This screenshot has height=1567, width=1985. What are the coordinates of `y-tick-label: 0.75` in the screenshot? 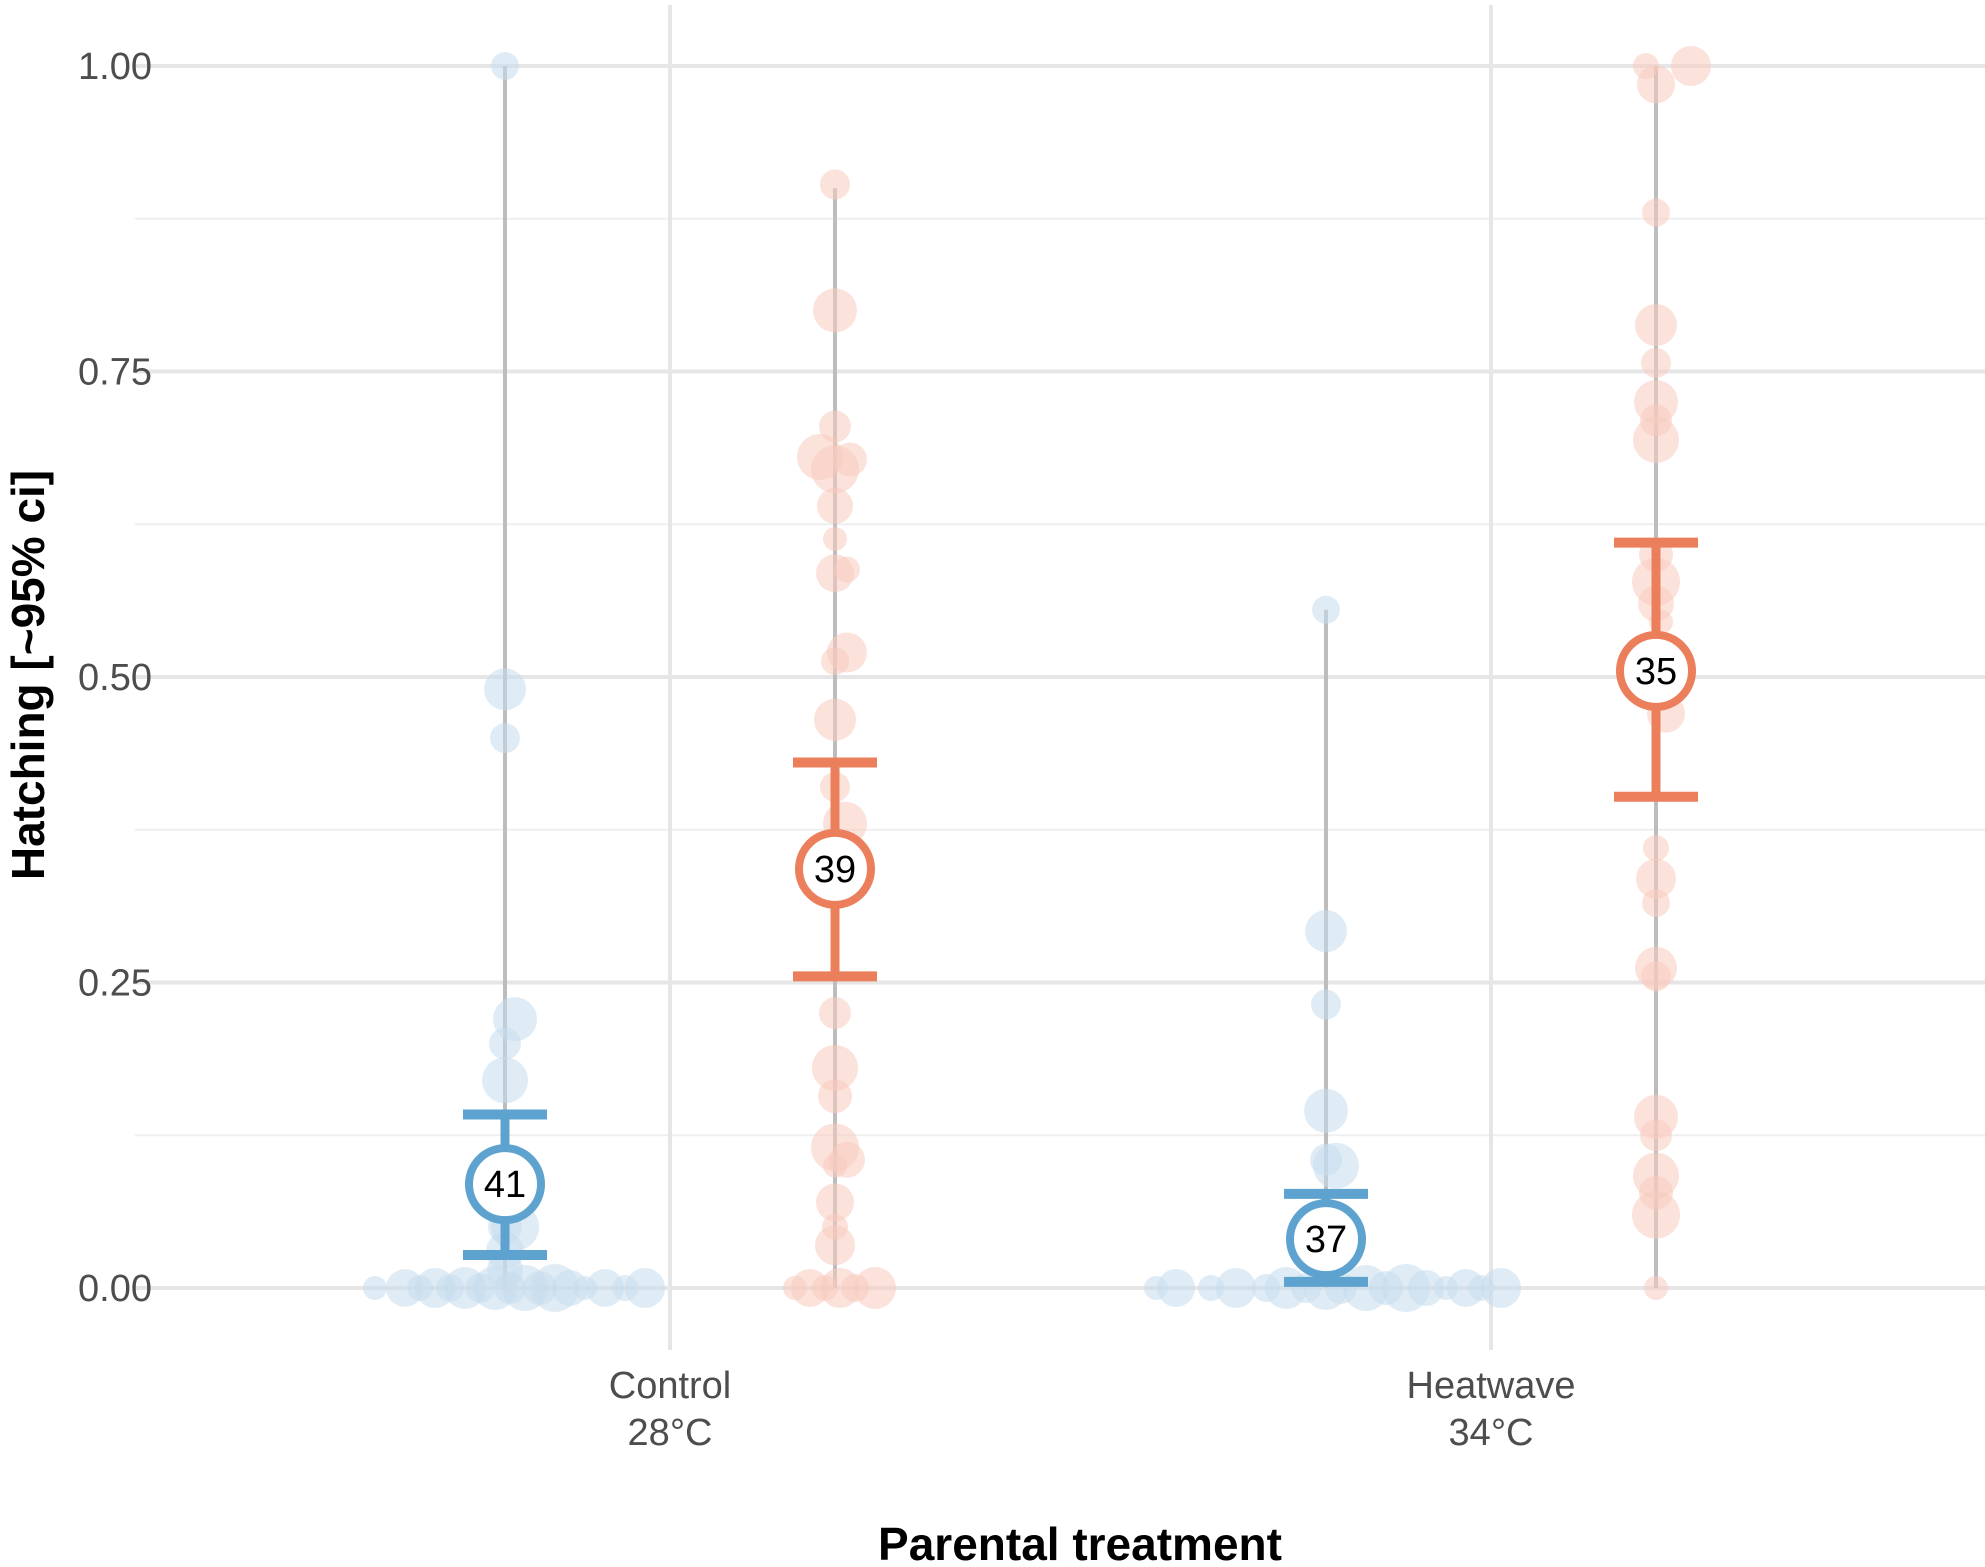 It's located at (115, 373).